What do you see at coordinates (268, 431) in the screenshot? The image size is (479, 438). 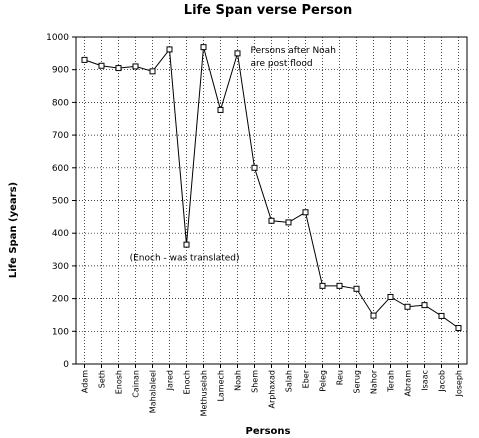 I see `x-axis-label: Persons` at bounding box center [268, 431].